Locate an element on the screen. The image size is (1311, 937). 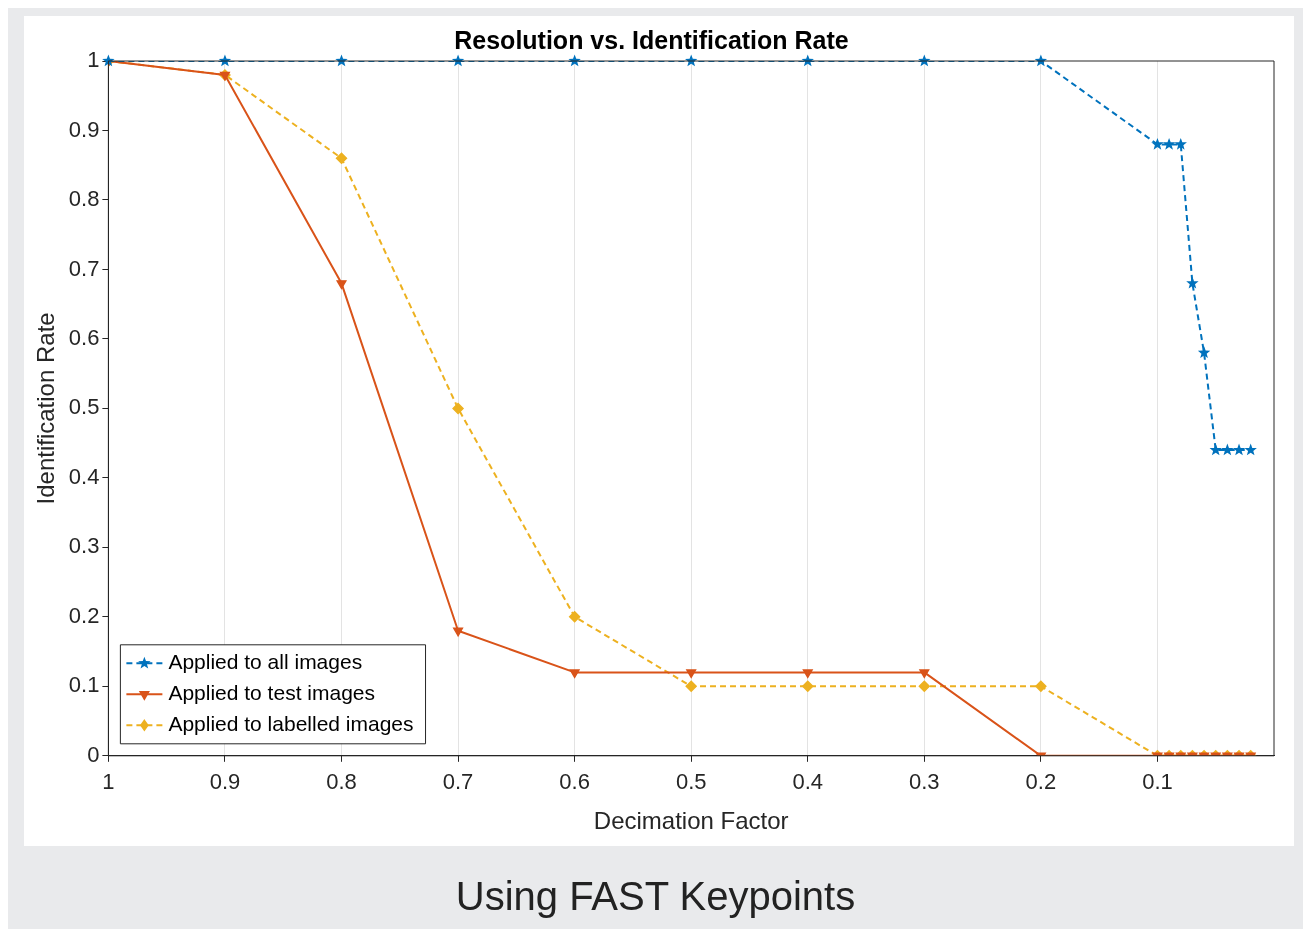
x-tick-label: 0.2 is located at coordinates (1041, 782).